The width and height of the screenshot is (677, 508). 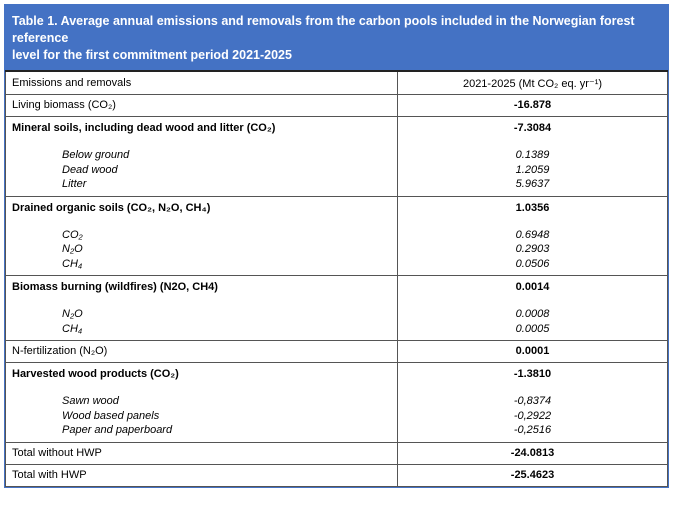 What do you see at coordinates (532, 249) in the screenshot?
I see `sub-value: 0.2903` at bounding box center [532, 249].